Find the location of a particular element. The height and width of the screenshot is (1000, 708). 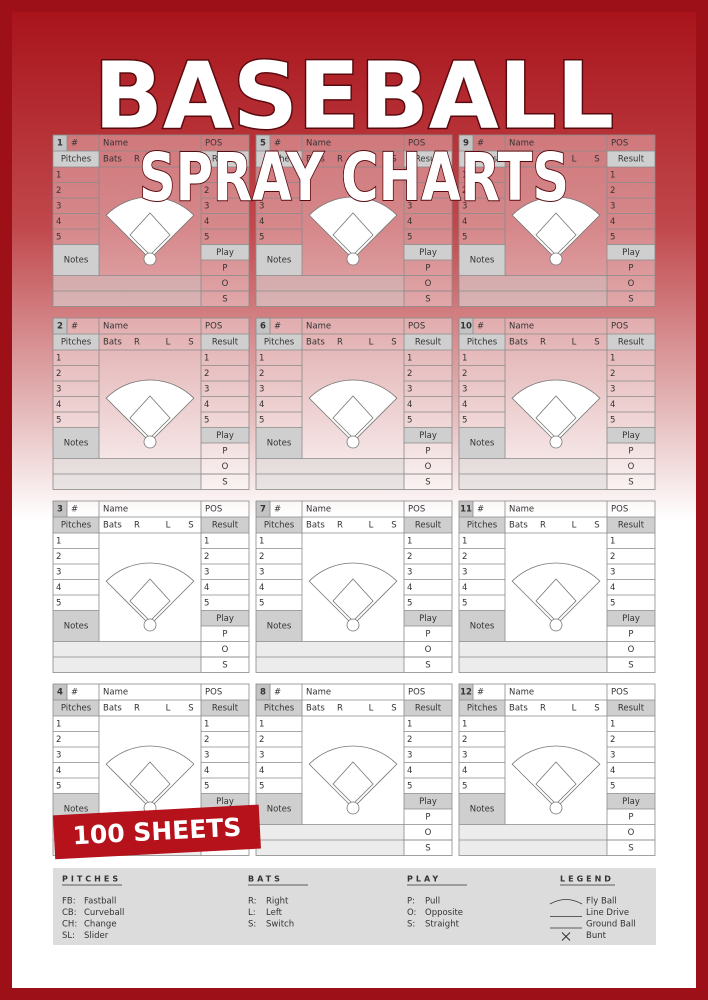

legend-box is located at coordinates (354, 906).